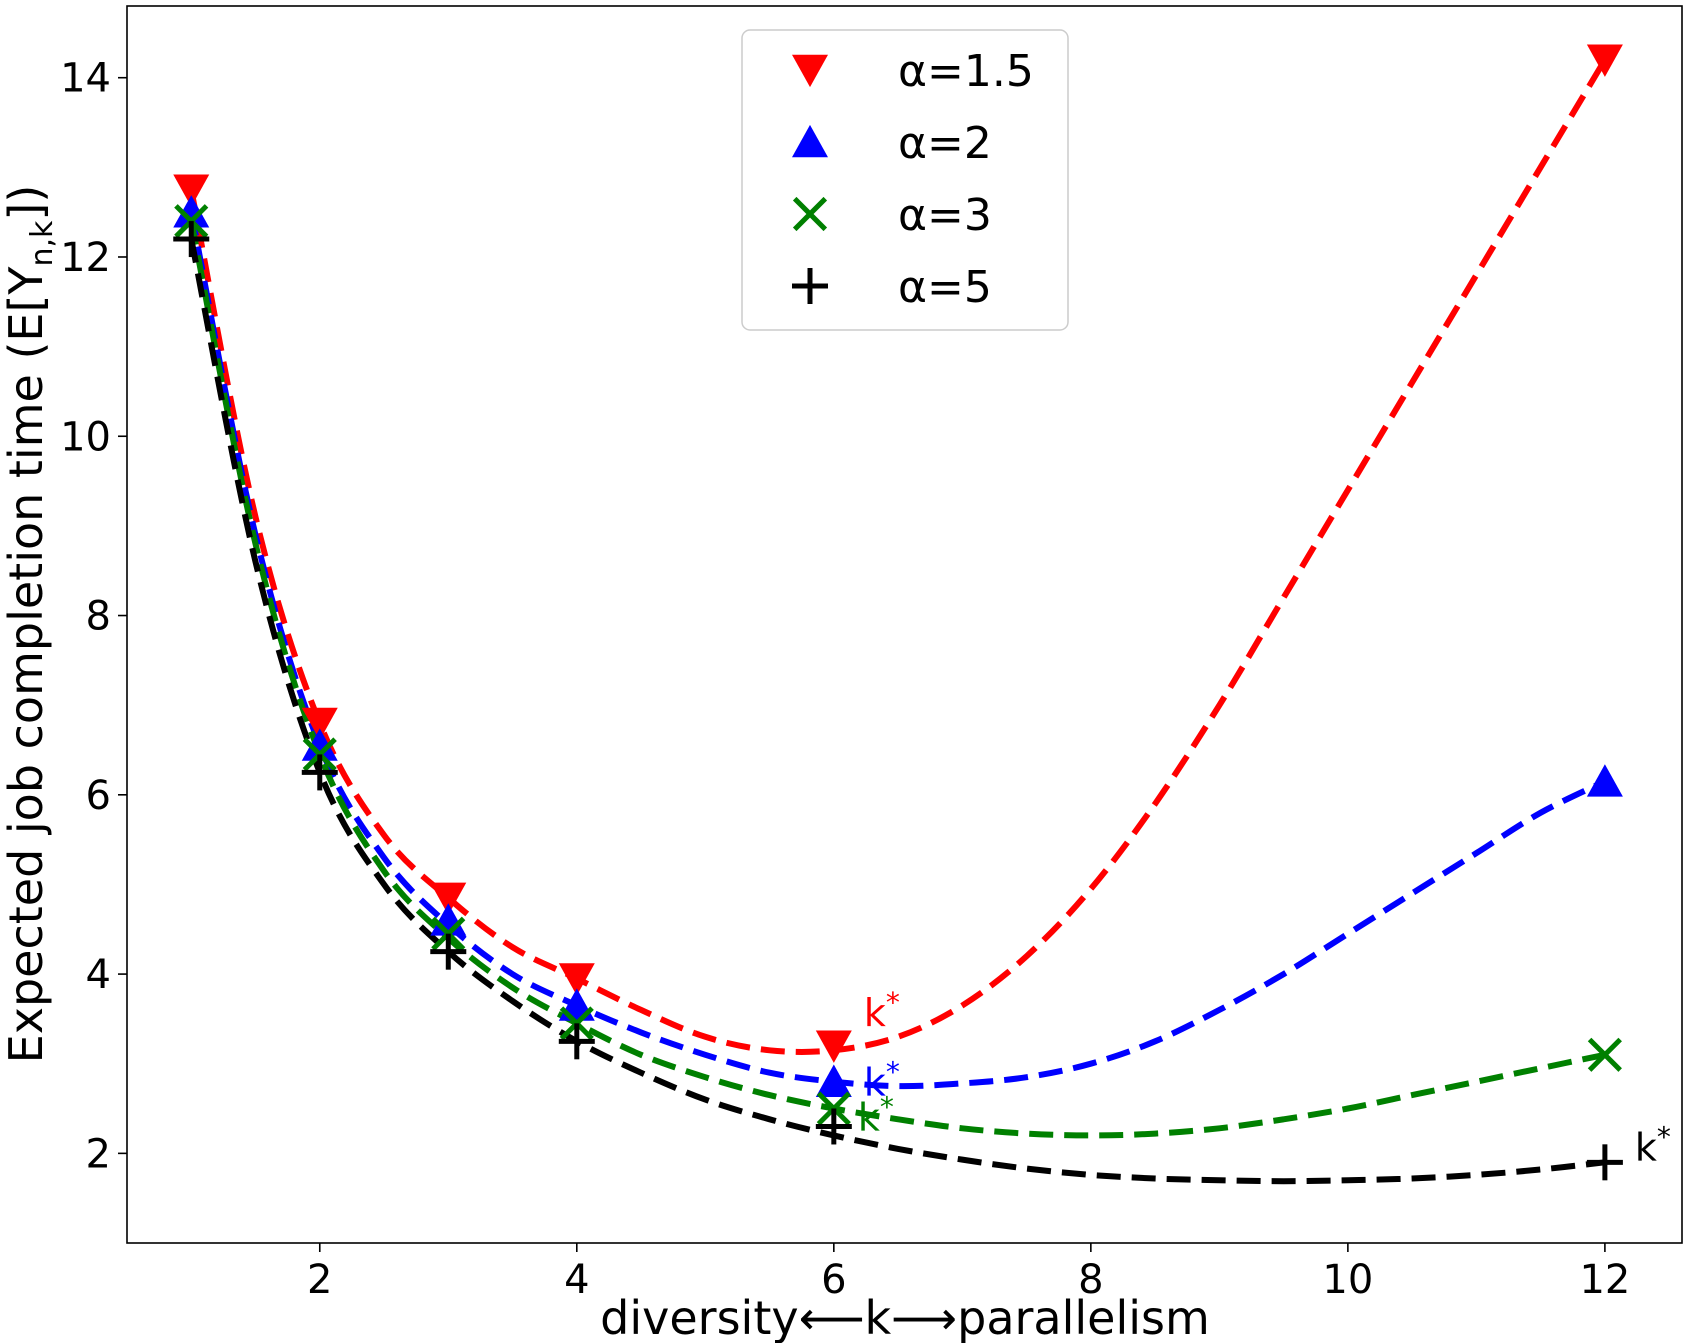 The width and height of the screenshot is (1686, 1343). Describe the element at coordinates (1653, 1144) in the screenshot. I see `kstar-label-series-4: k*` at that location.